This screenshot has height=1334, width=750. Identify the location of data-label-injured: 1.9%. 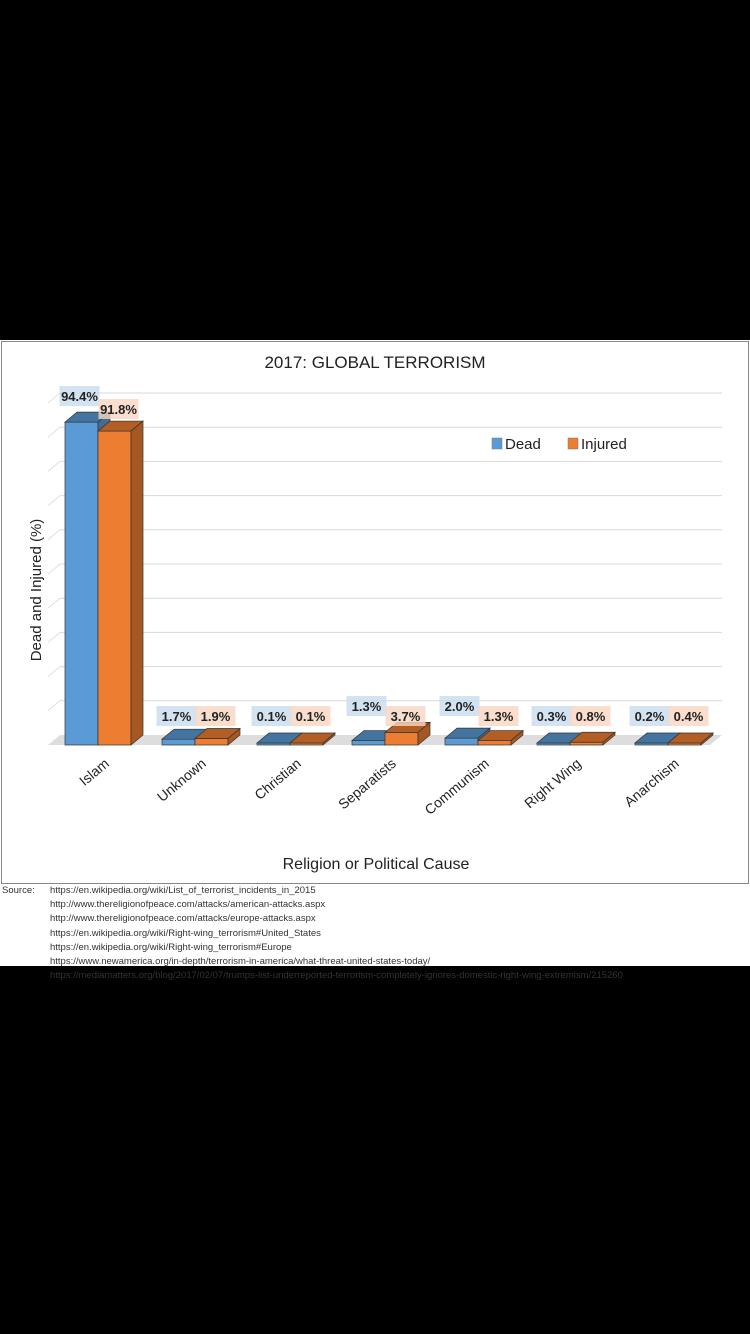
(216, 716).